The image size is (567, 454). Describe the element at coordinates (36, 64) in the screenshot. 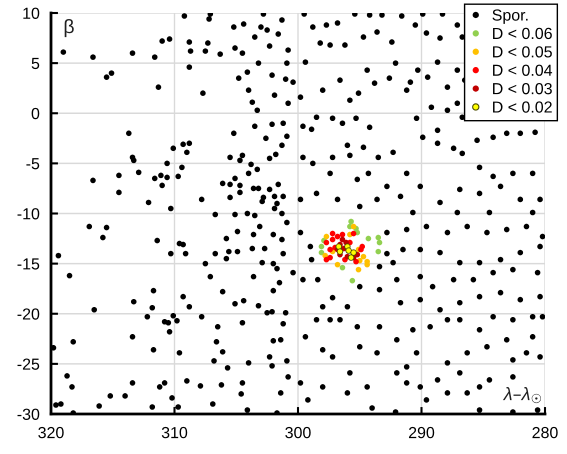

I see `y-tick-label: 5` at that location.